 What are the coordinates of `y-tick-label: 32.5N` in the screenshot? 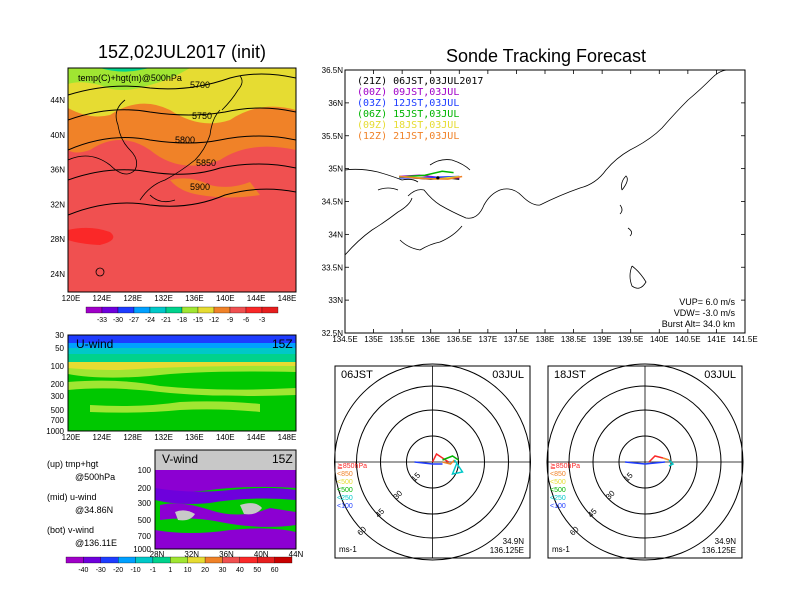 It's located at (333, 333).